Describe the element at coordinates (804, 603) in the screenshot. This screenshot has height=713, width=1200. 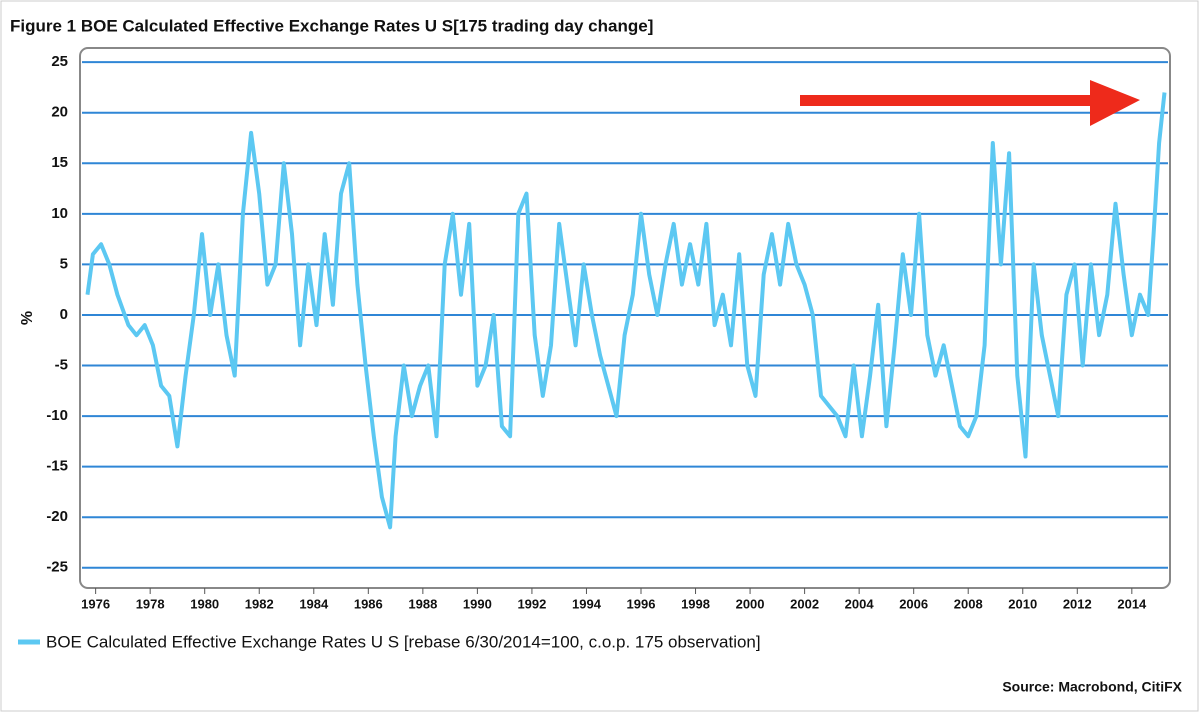
I see `x-tick-label: 2002` at that location.